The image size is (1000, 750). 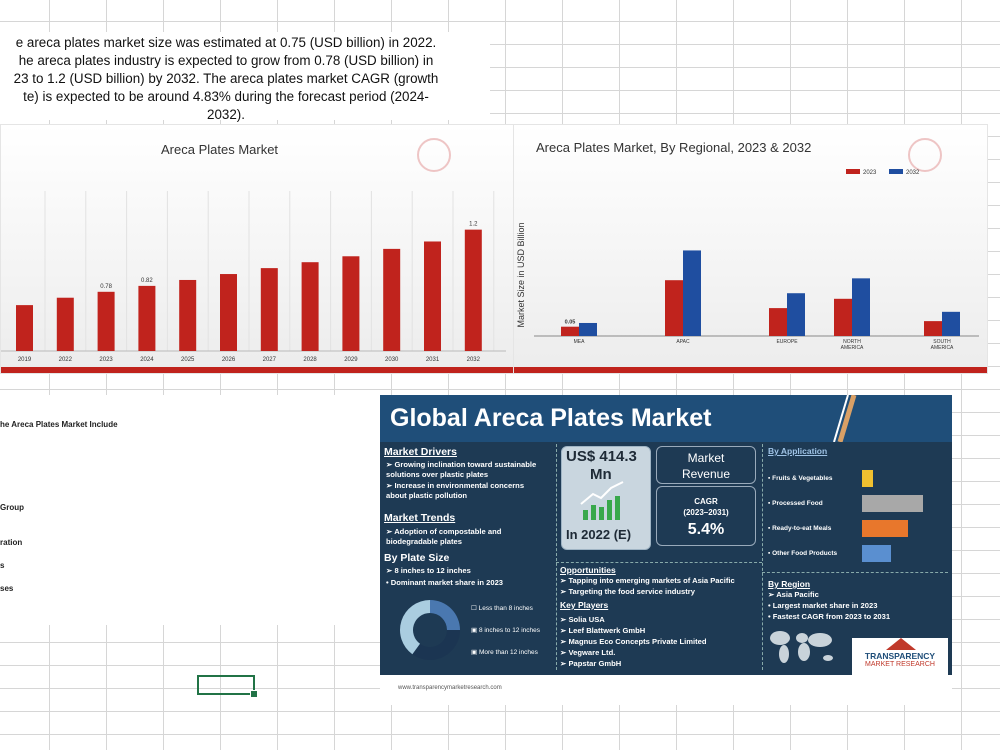 What do you see at coordinates (188, 360) in the screenshot?
I see `x-tick-label: 2025` at bounding box center [188, 360].